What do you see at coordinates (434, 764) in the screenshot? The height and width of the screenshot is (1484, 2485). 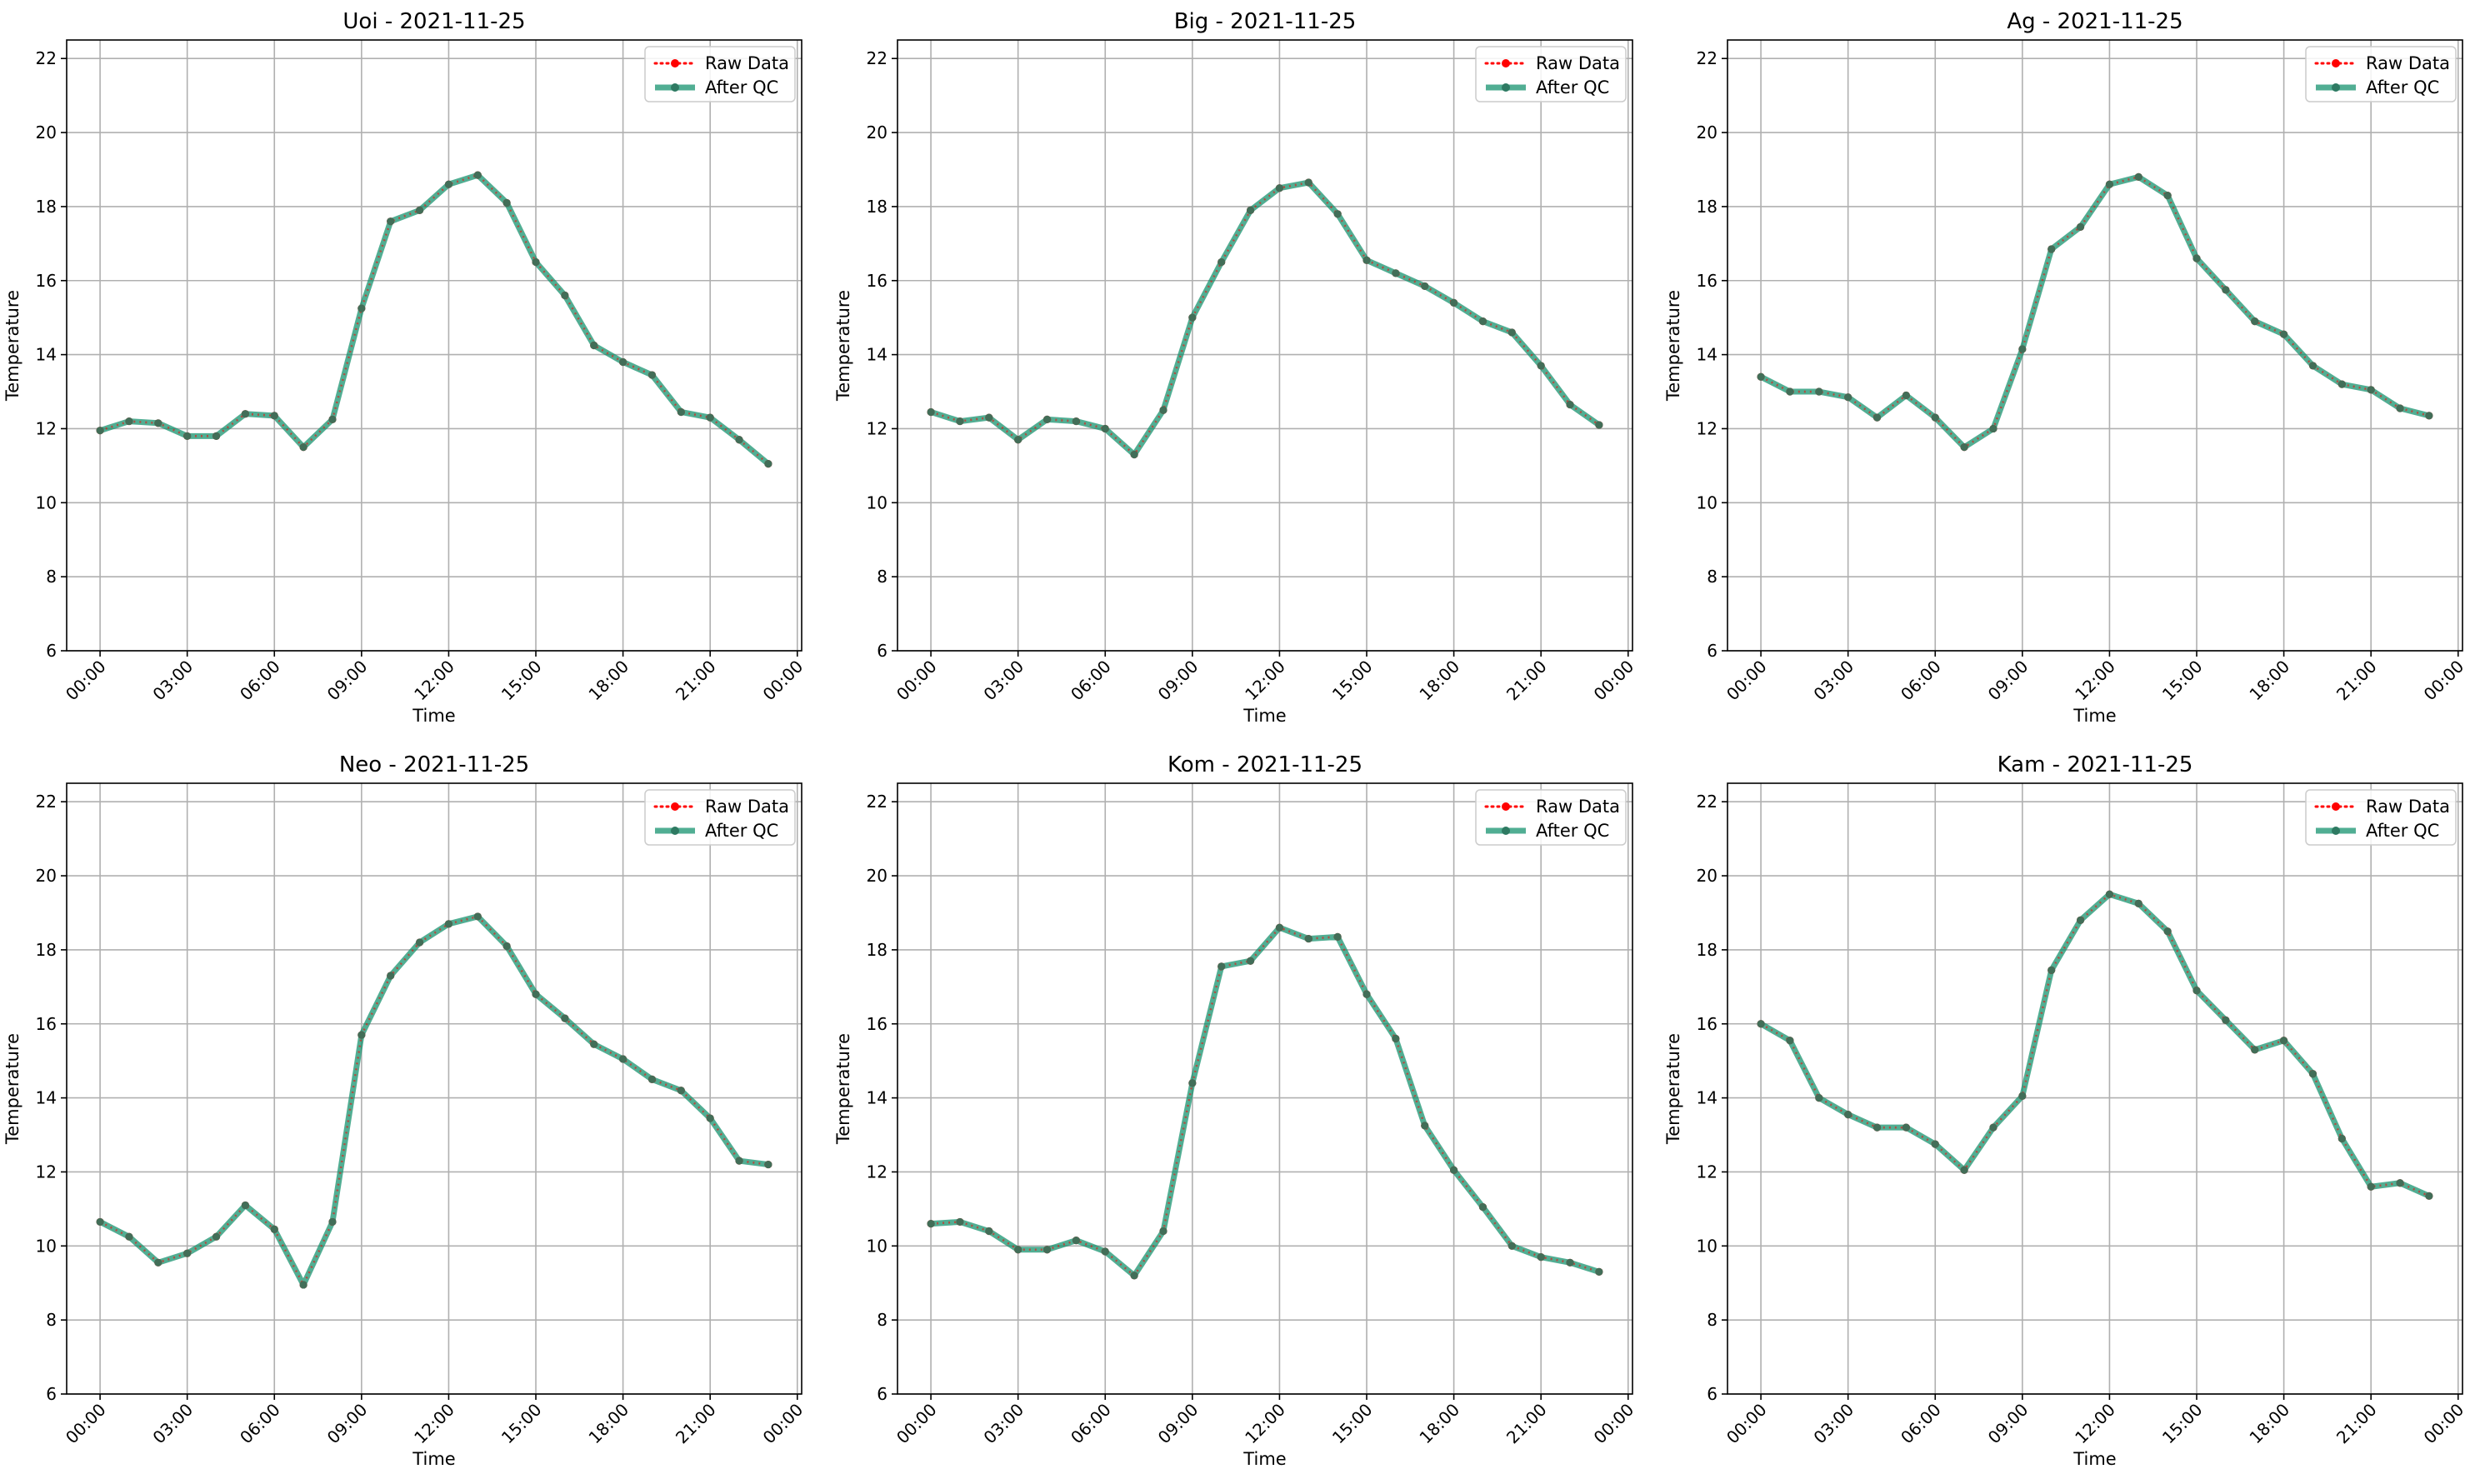 I see `subplot-title: Neo - 2021-11-25` at bounding box center [434, 764].